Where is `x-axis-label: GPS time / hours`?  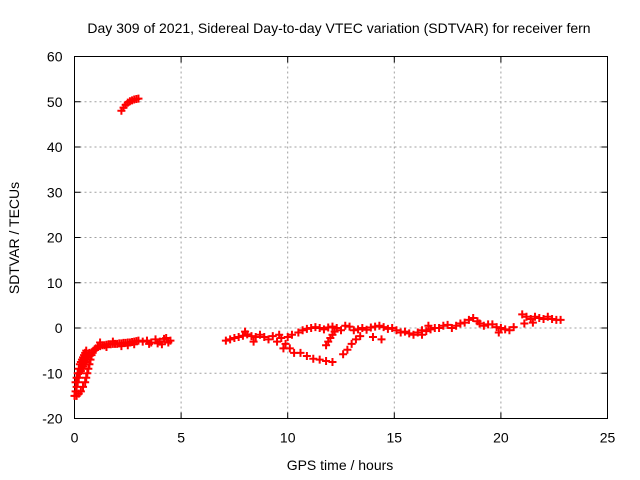
x-axis-label: GPS time / hours is located at coordinates (340, 465).